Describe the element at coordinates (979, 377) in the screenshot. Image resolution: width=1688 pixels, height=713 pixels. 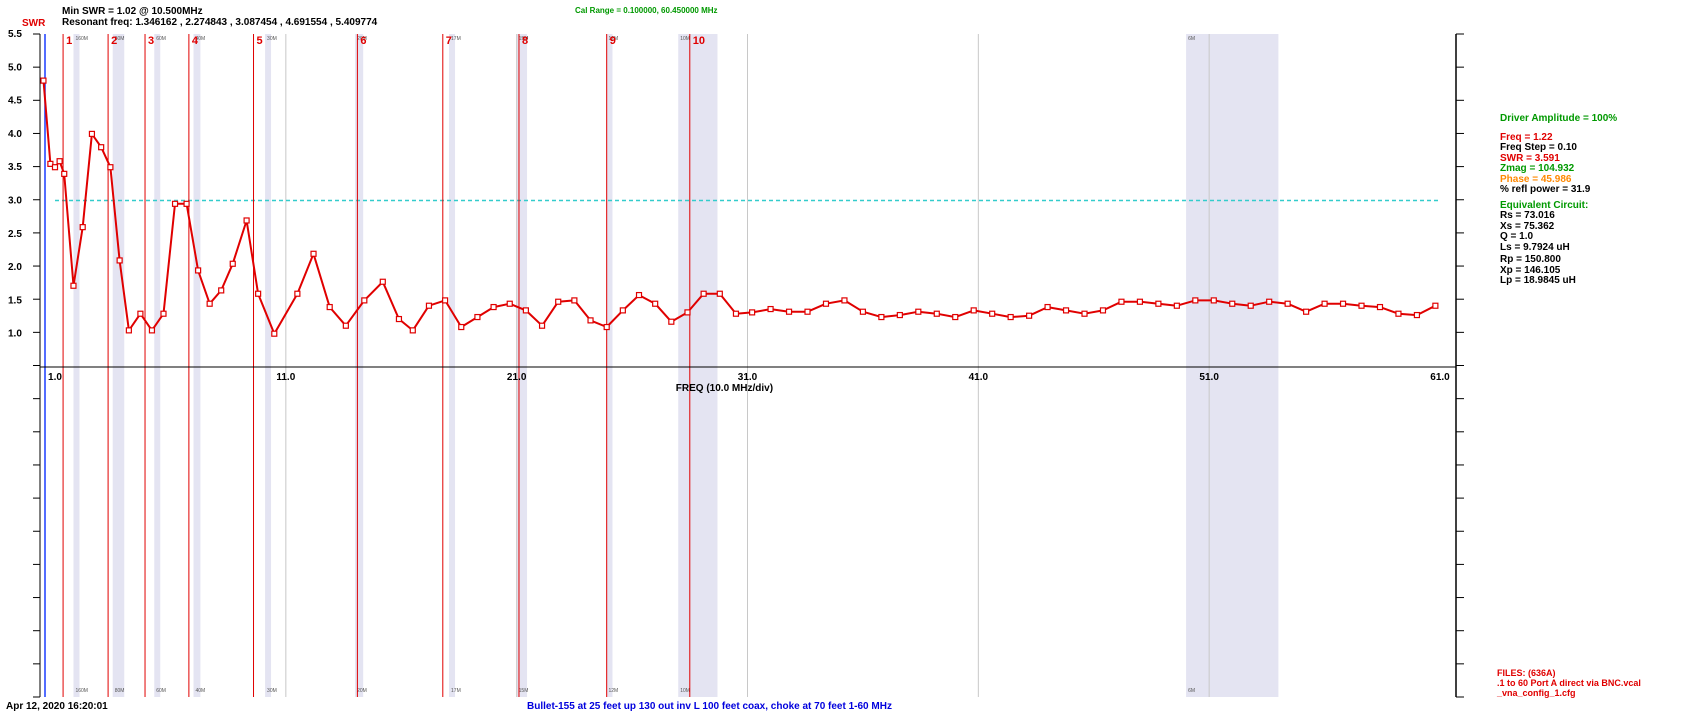
I see `x-tick-label: 41.0` at that location.